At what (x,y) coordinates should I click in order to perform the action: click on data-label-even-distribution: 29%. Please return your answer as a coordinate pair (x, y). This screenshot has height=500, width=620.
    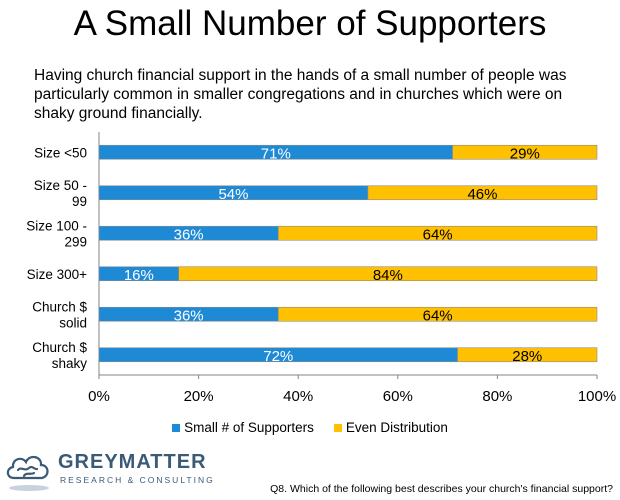
    Looking at the image, I should click on (525, 153).